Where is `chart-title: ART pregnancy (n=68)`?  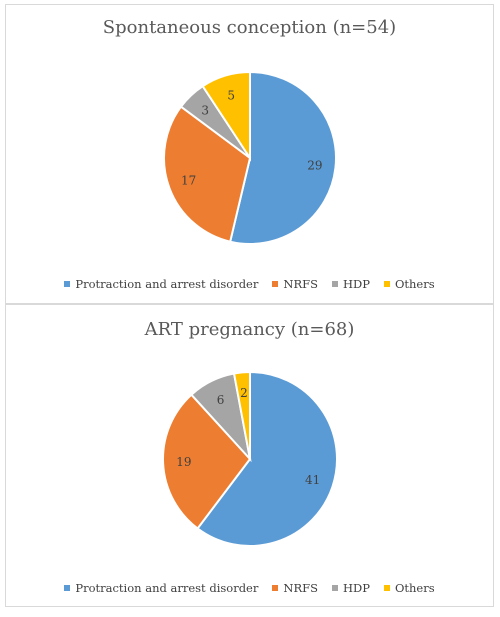 chart-title: ART pregnancy (n=68) is located at coordinates (249, 329).